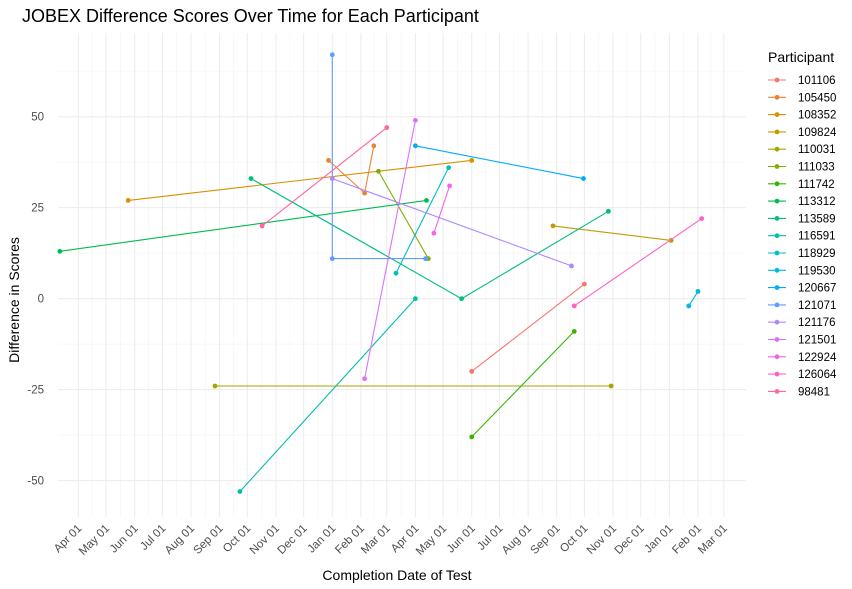 This screenshot has width=852, height=589. What do you see at coordinates (817, 116) in the screenshot?
I see `legend-label: 108352` at bounding box center [817, 116].